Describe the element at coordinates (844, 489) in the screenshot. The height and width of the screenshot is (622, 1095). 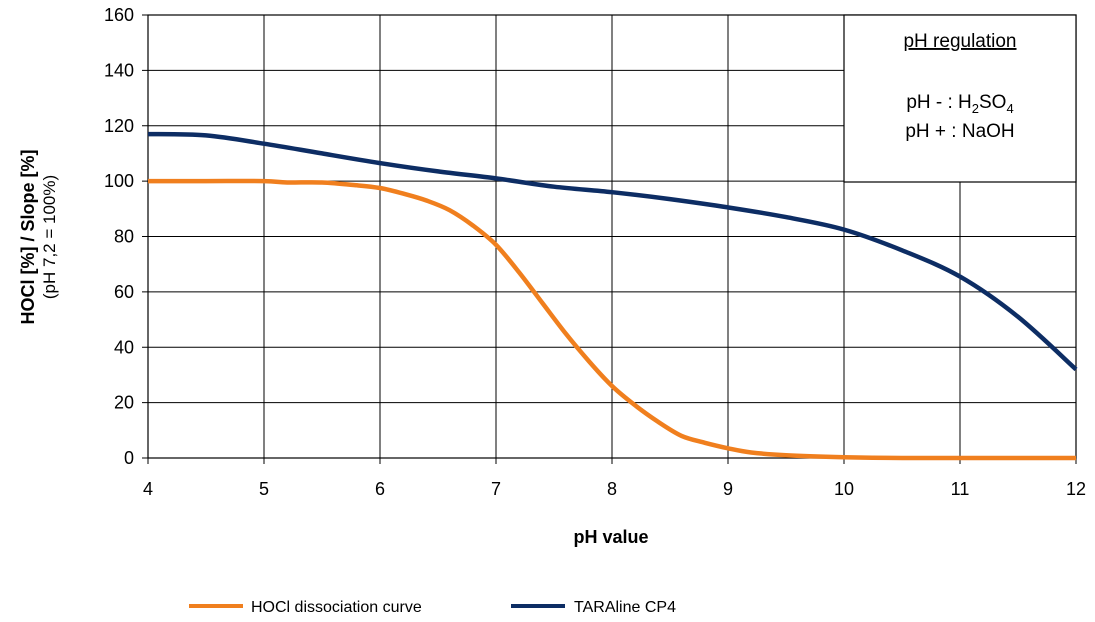
I see `x-tick-label: 10` at that location.